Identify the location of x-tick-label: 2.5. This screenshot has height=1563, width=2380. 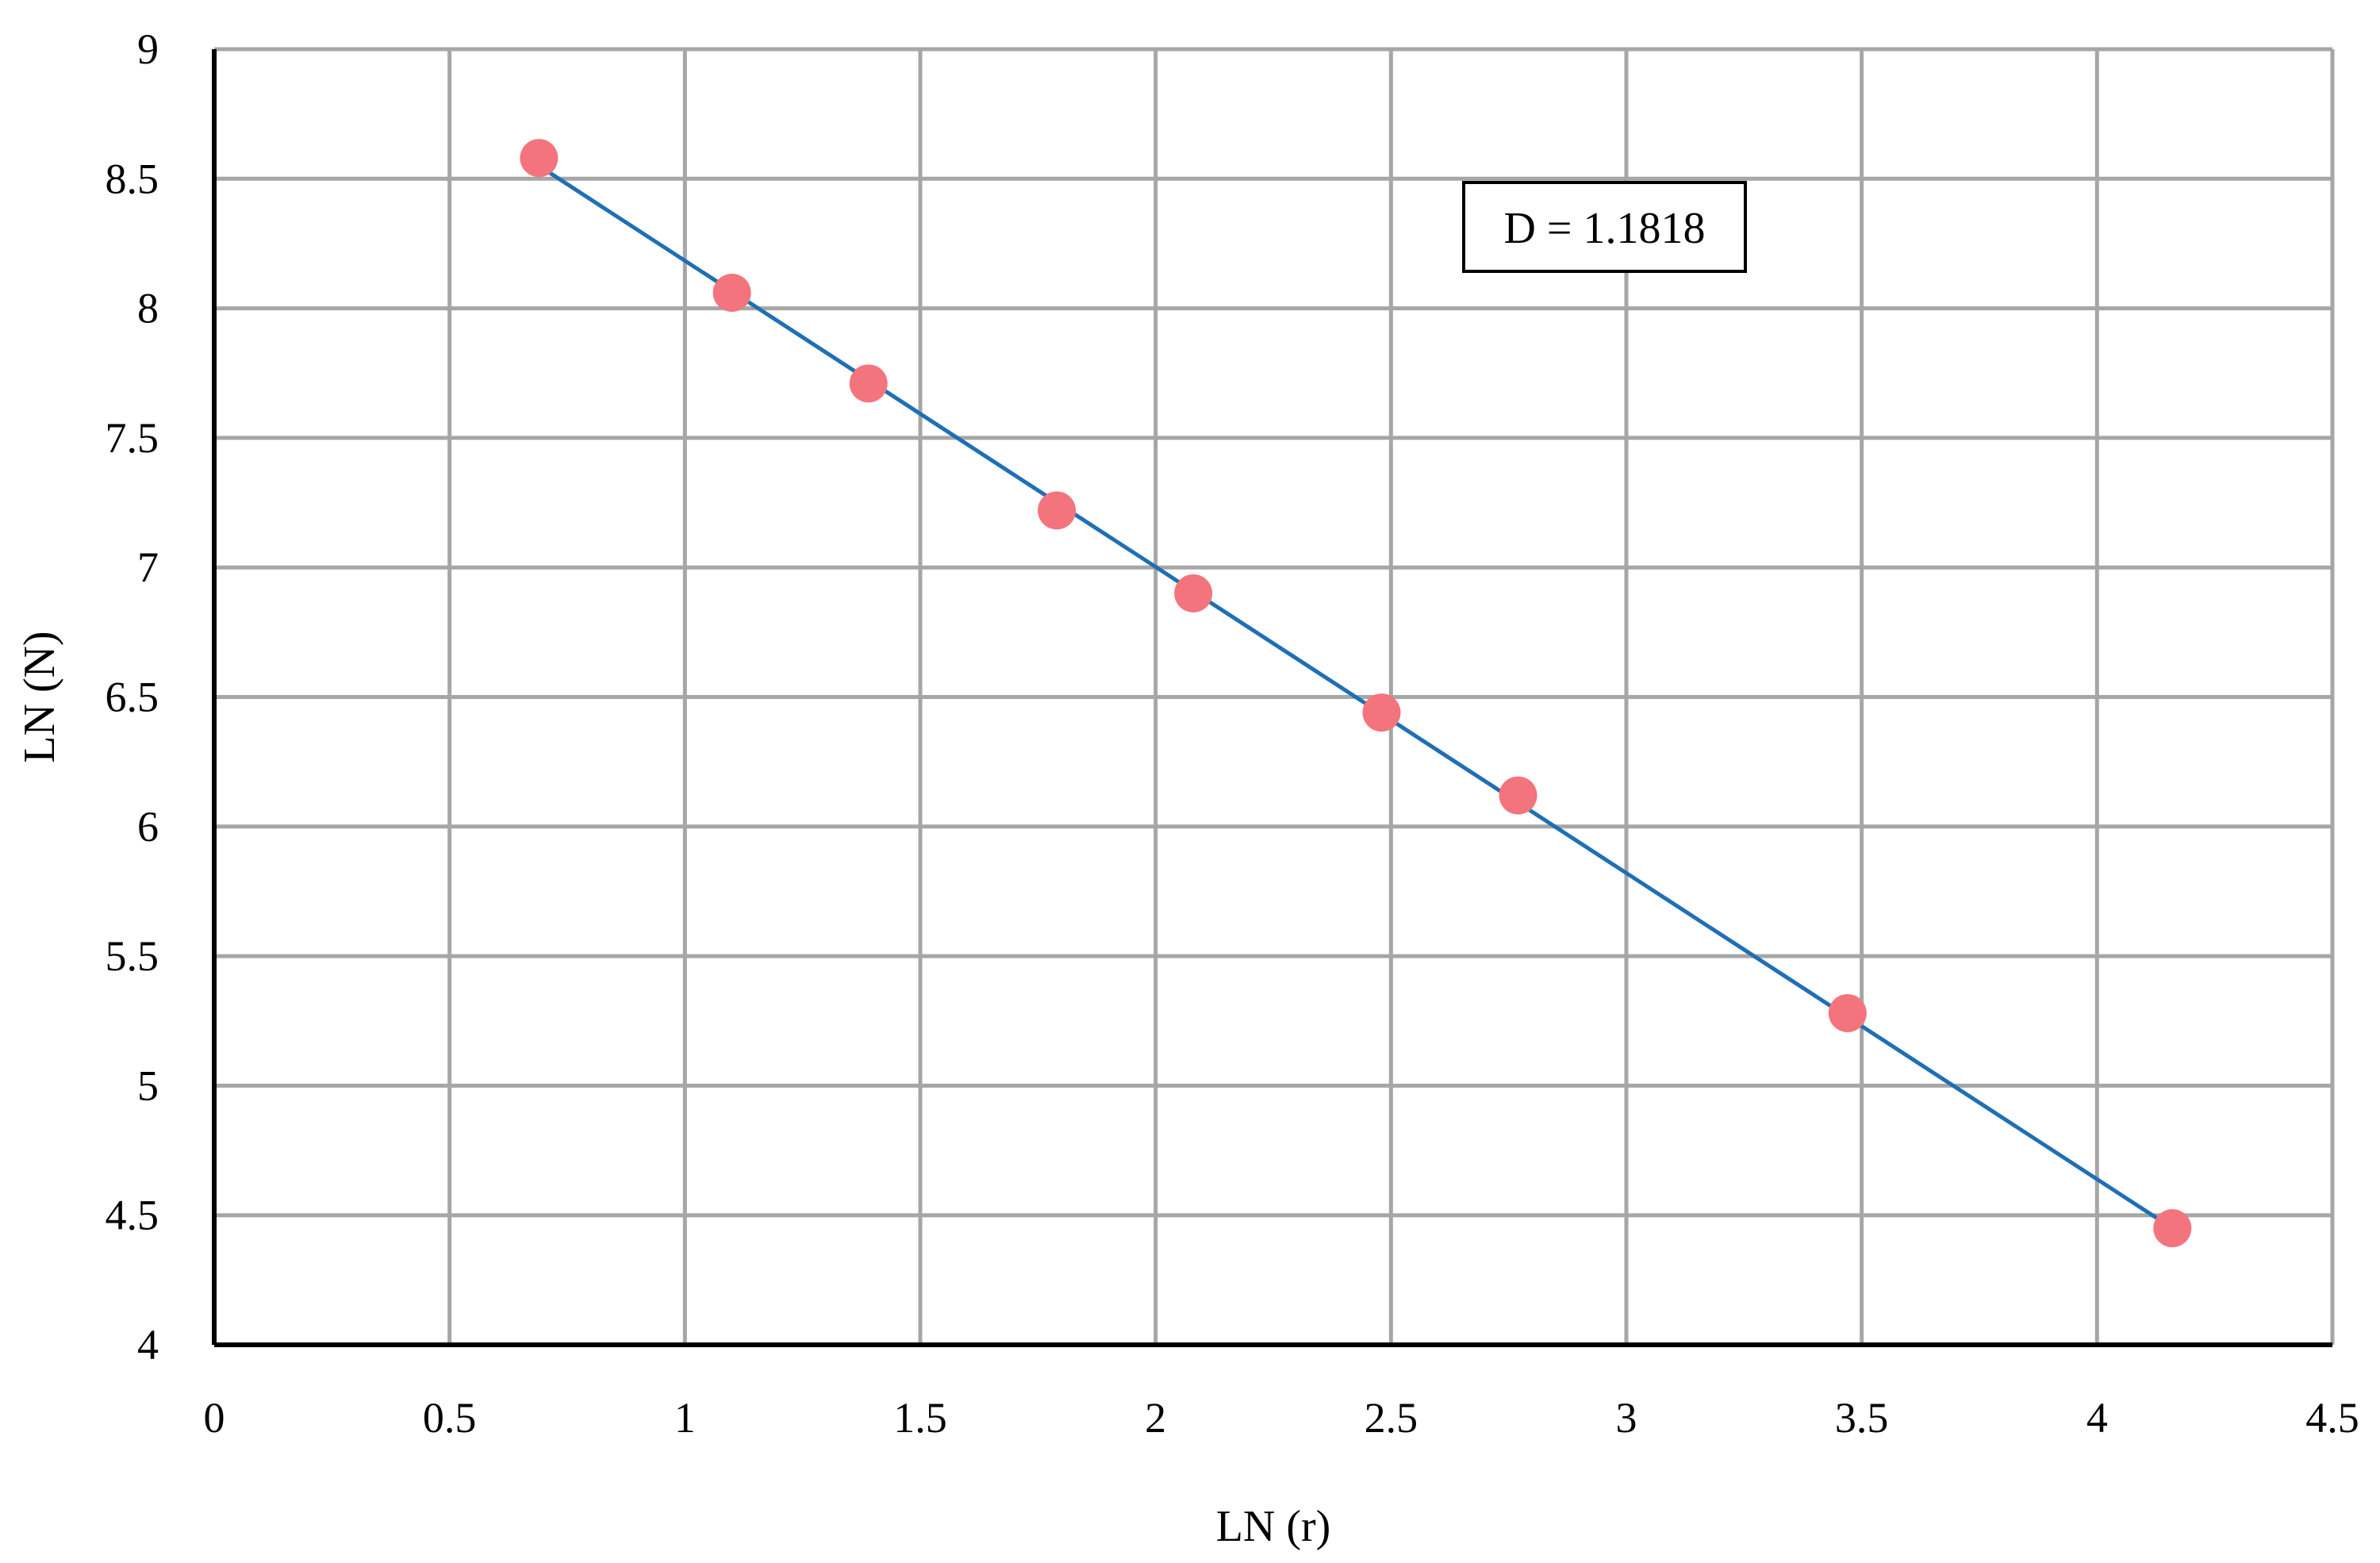
(1391, 1418).